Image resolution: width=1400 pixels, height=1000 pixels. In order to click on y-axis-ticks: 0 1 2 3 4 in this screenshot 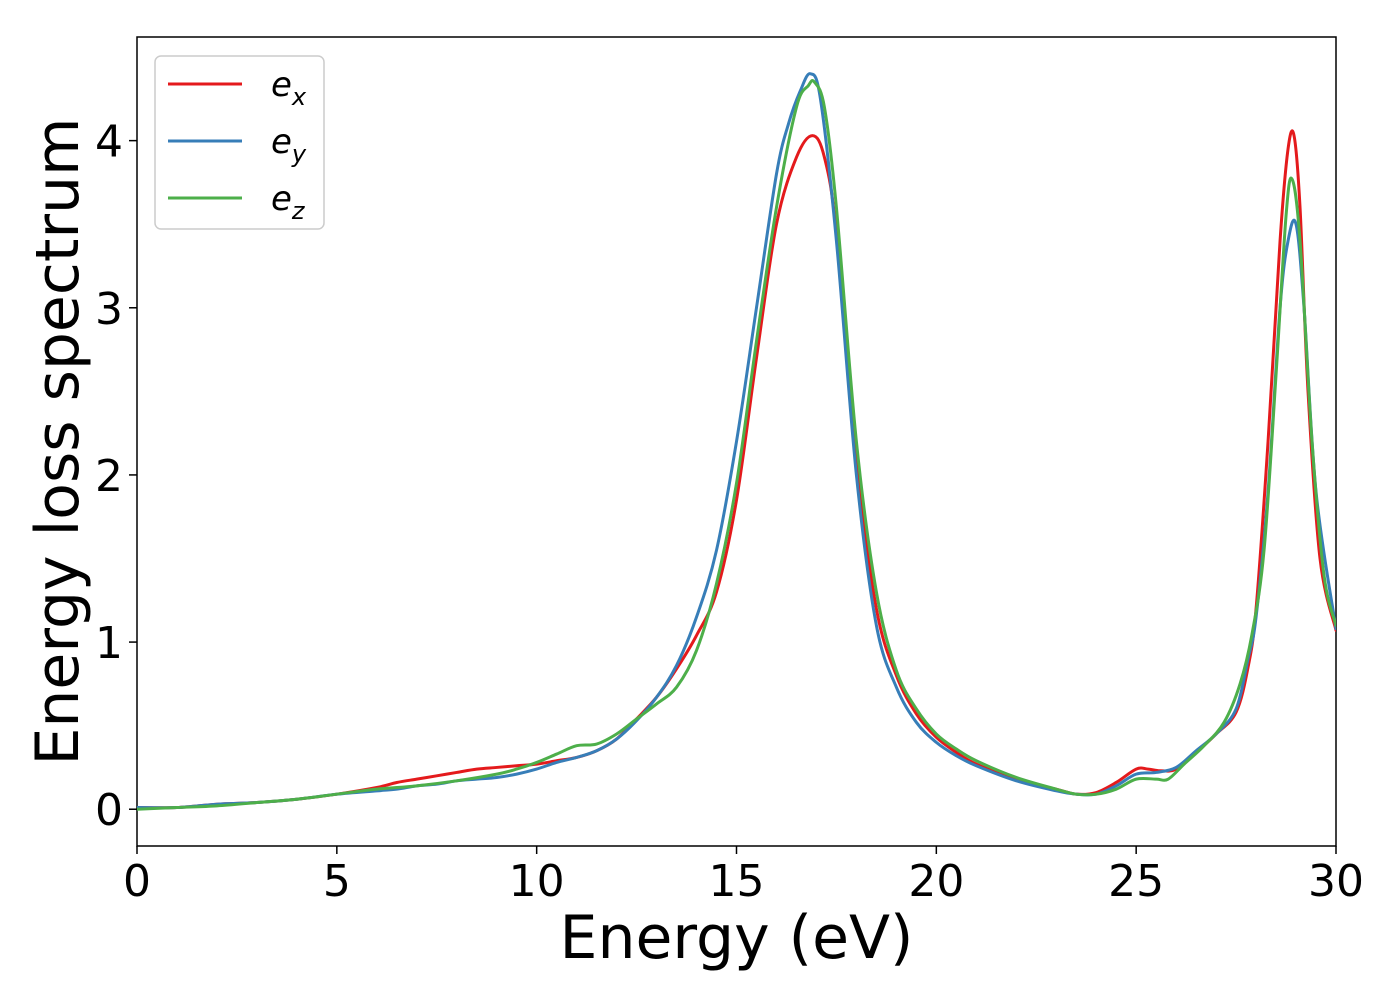, I will do `click(116, 476)`.